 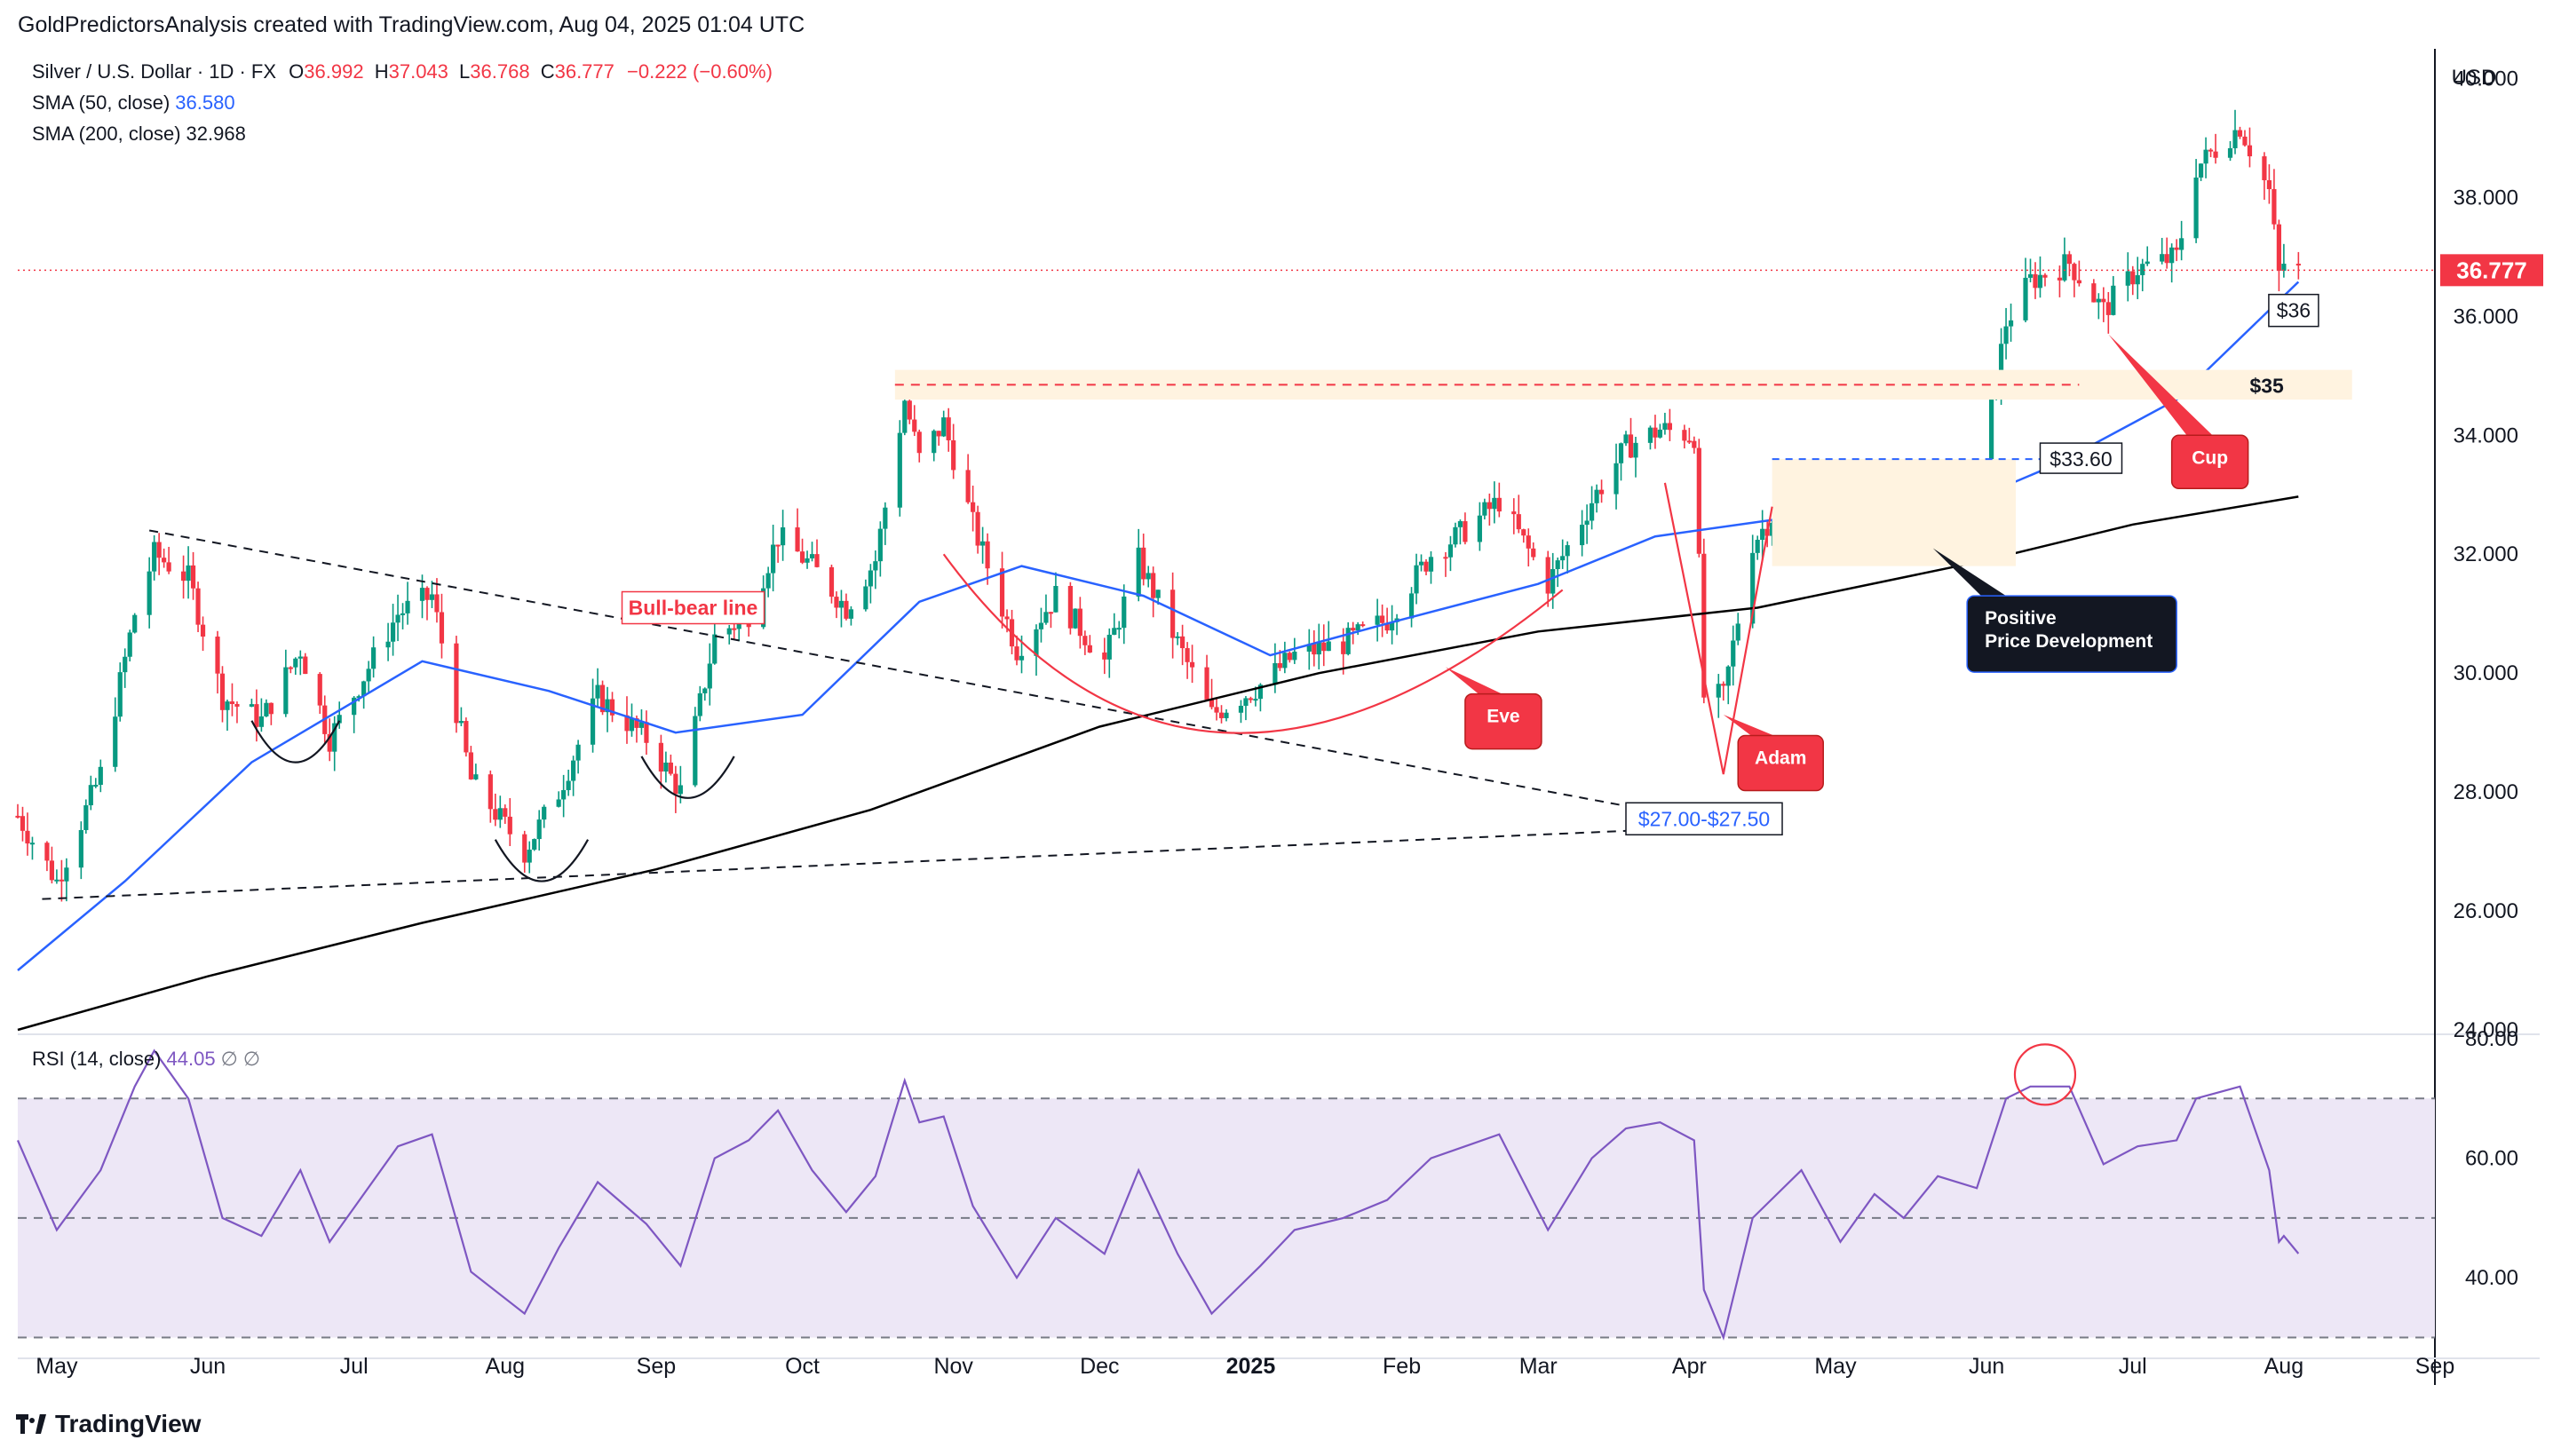 What do you see at coordinates (542, 860) in the screenshot?
I see `cup-arc` at bounding box center [542, 860].